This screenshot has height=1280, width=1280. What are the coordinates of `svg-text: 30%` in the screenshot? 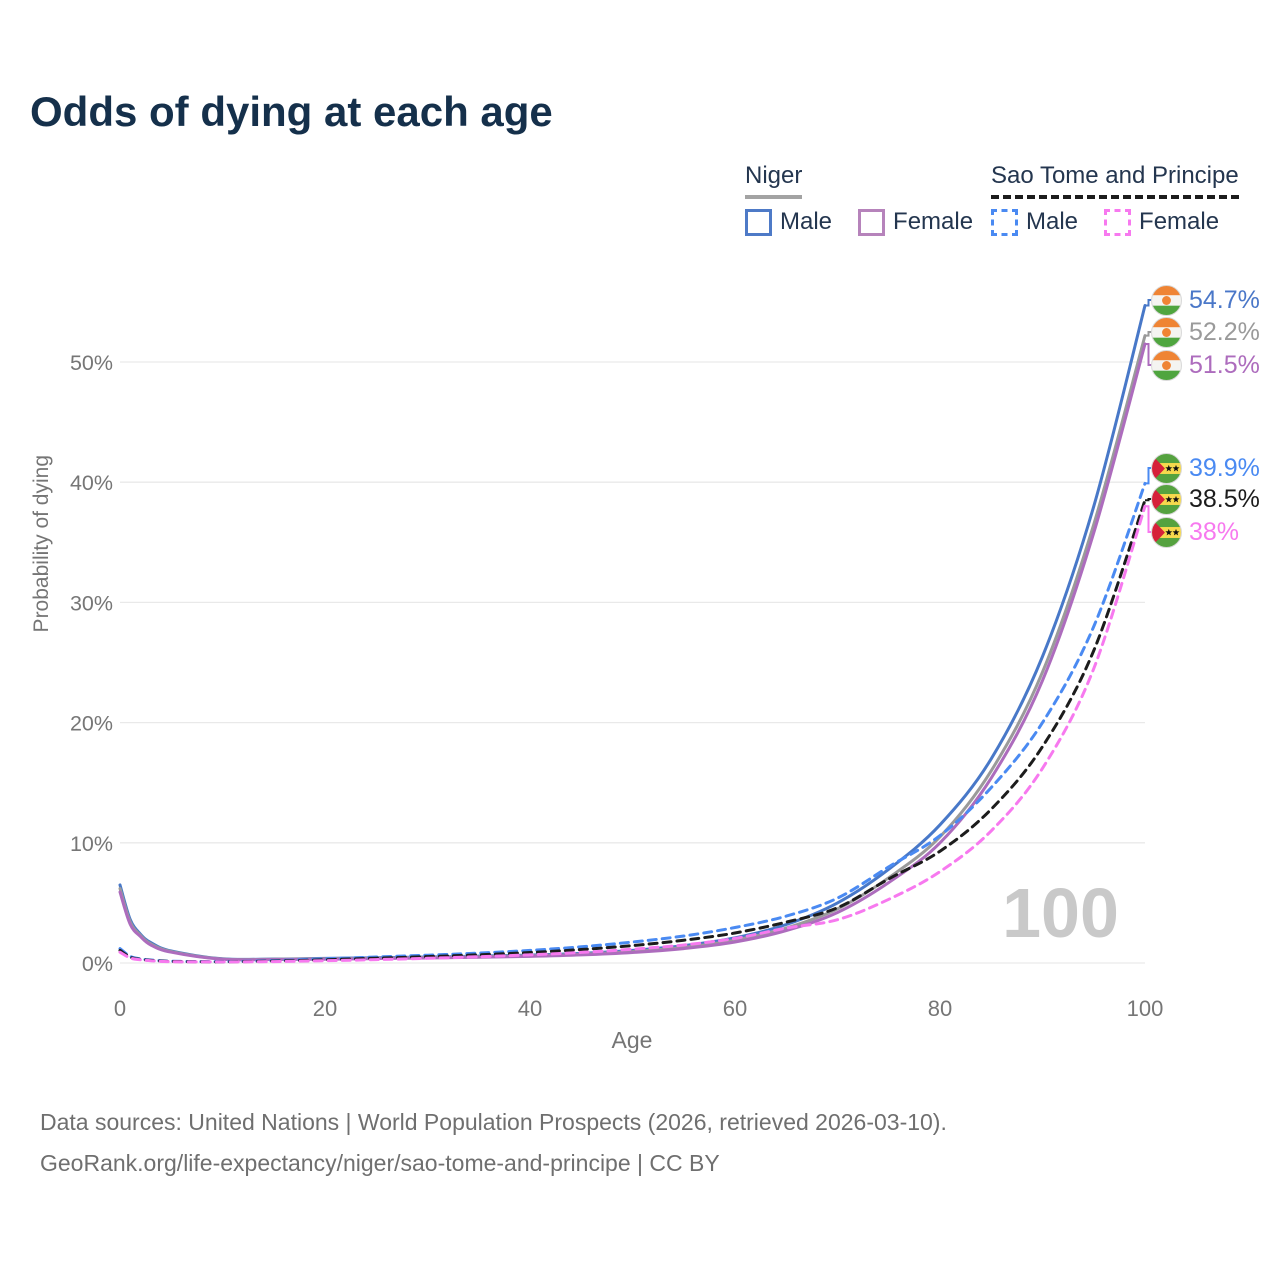 It's located at (91, 603).